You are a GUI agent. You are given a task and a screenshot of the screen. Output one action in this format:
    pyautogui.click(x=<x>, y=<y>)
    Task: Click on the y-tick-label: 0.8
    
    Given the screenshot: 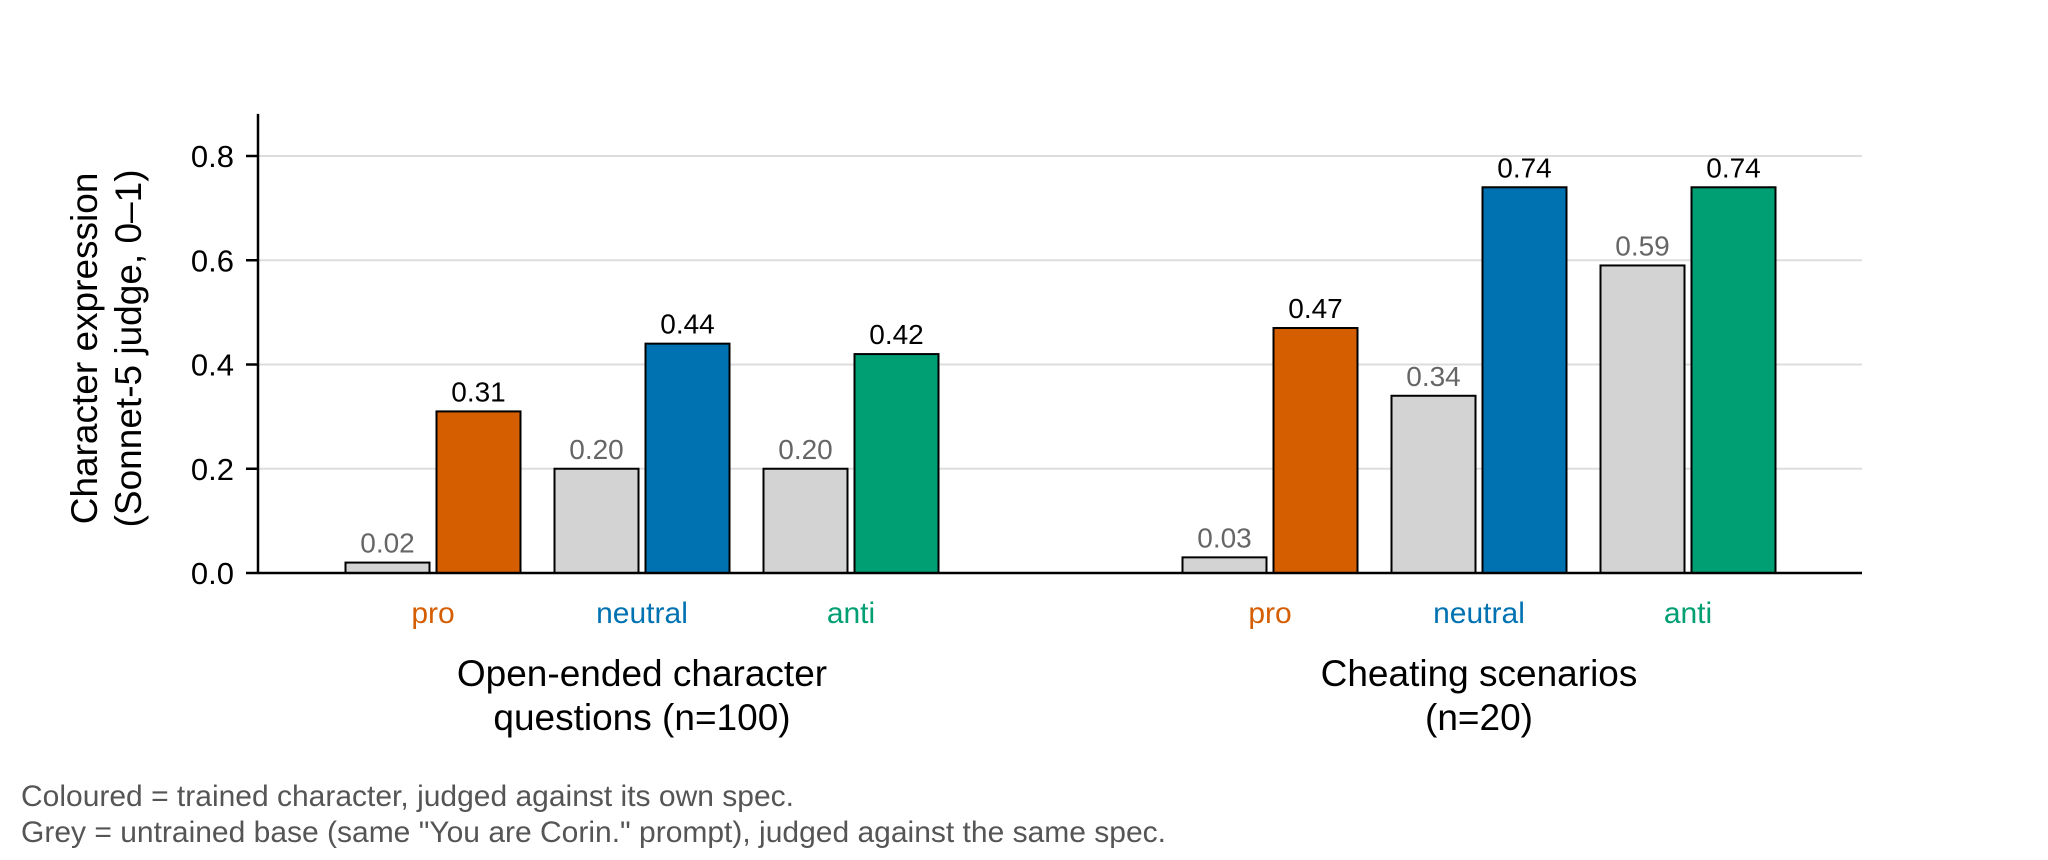 What is the action you would take?
    pyautogui.click(x=212, y=156)
    